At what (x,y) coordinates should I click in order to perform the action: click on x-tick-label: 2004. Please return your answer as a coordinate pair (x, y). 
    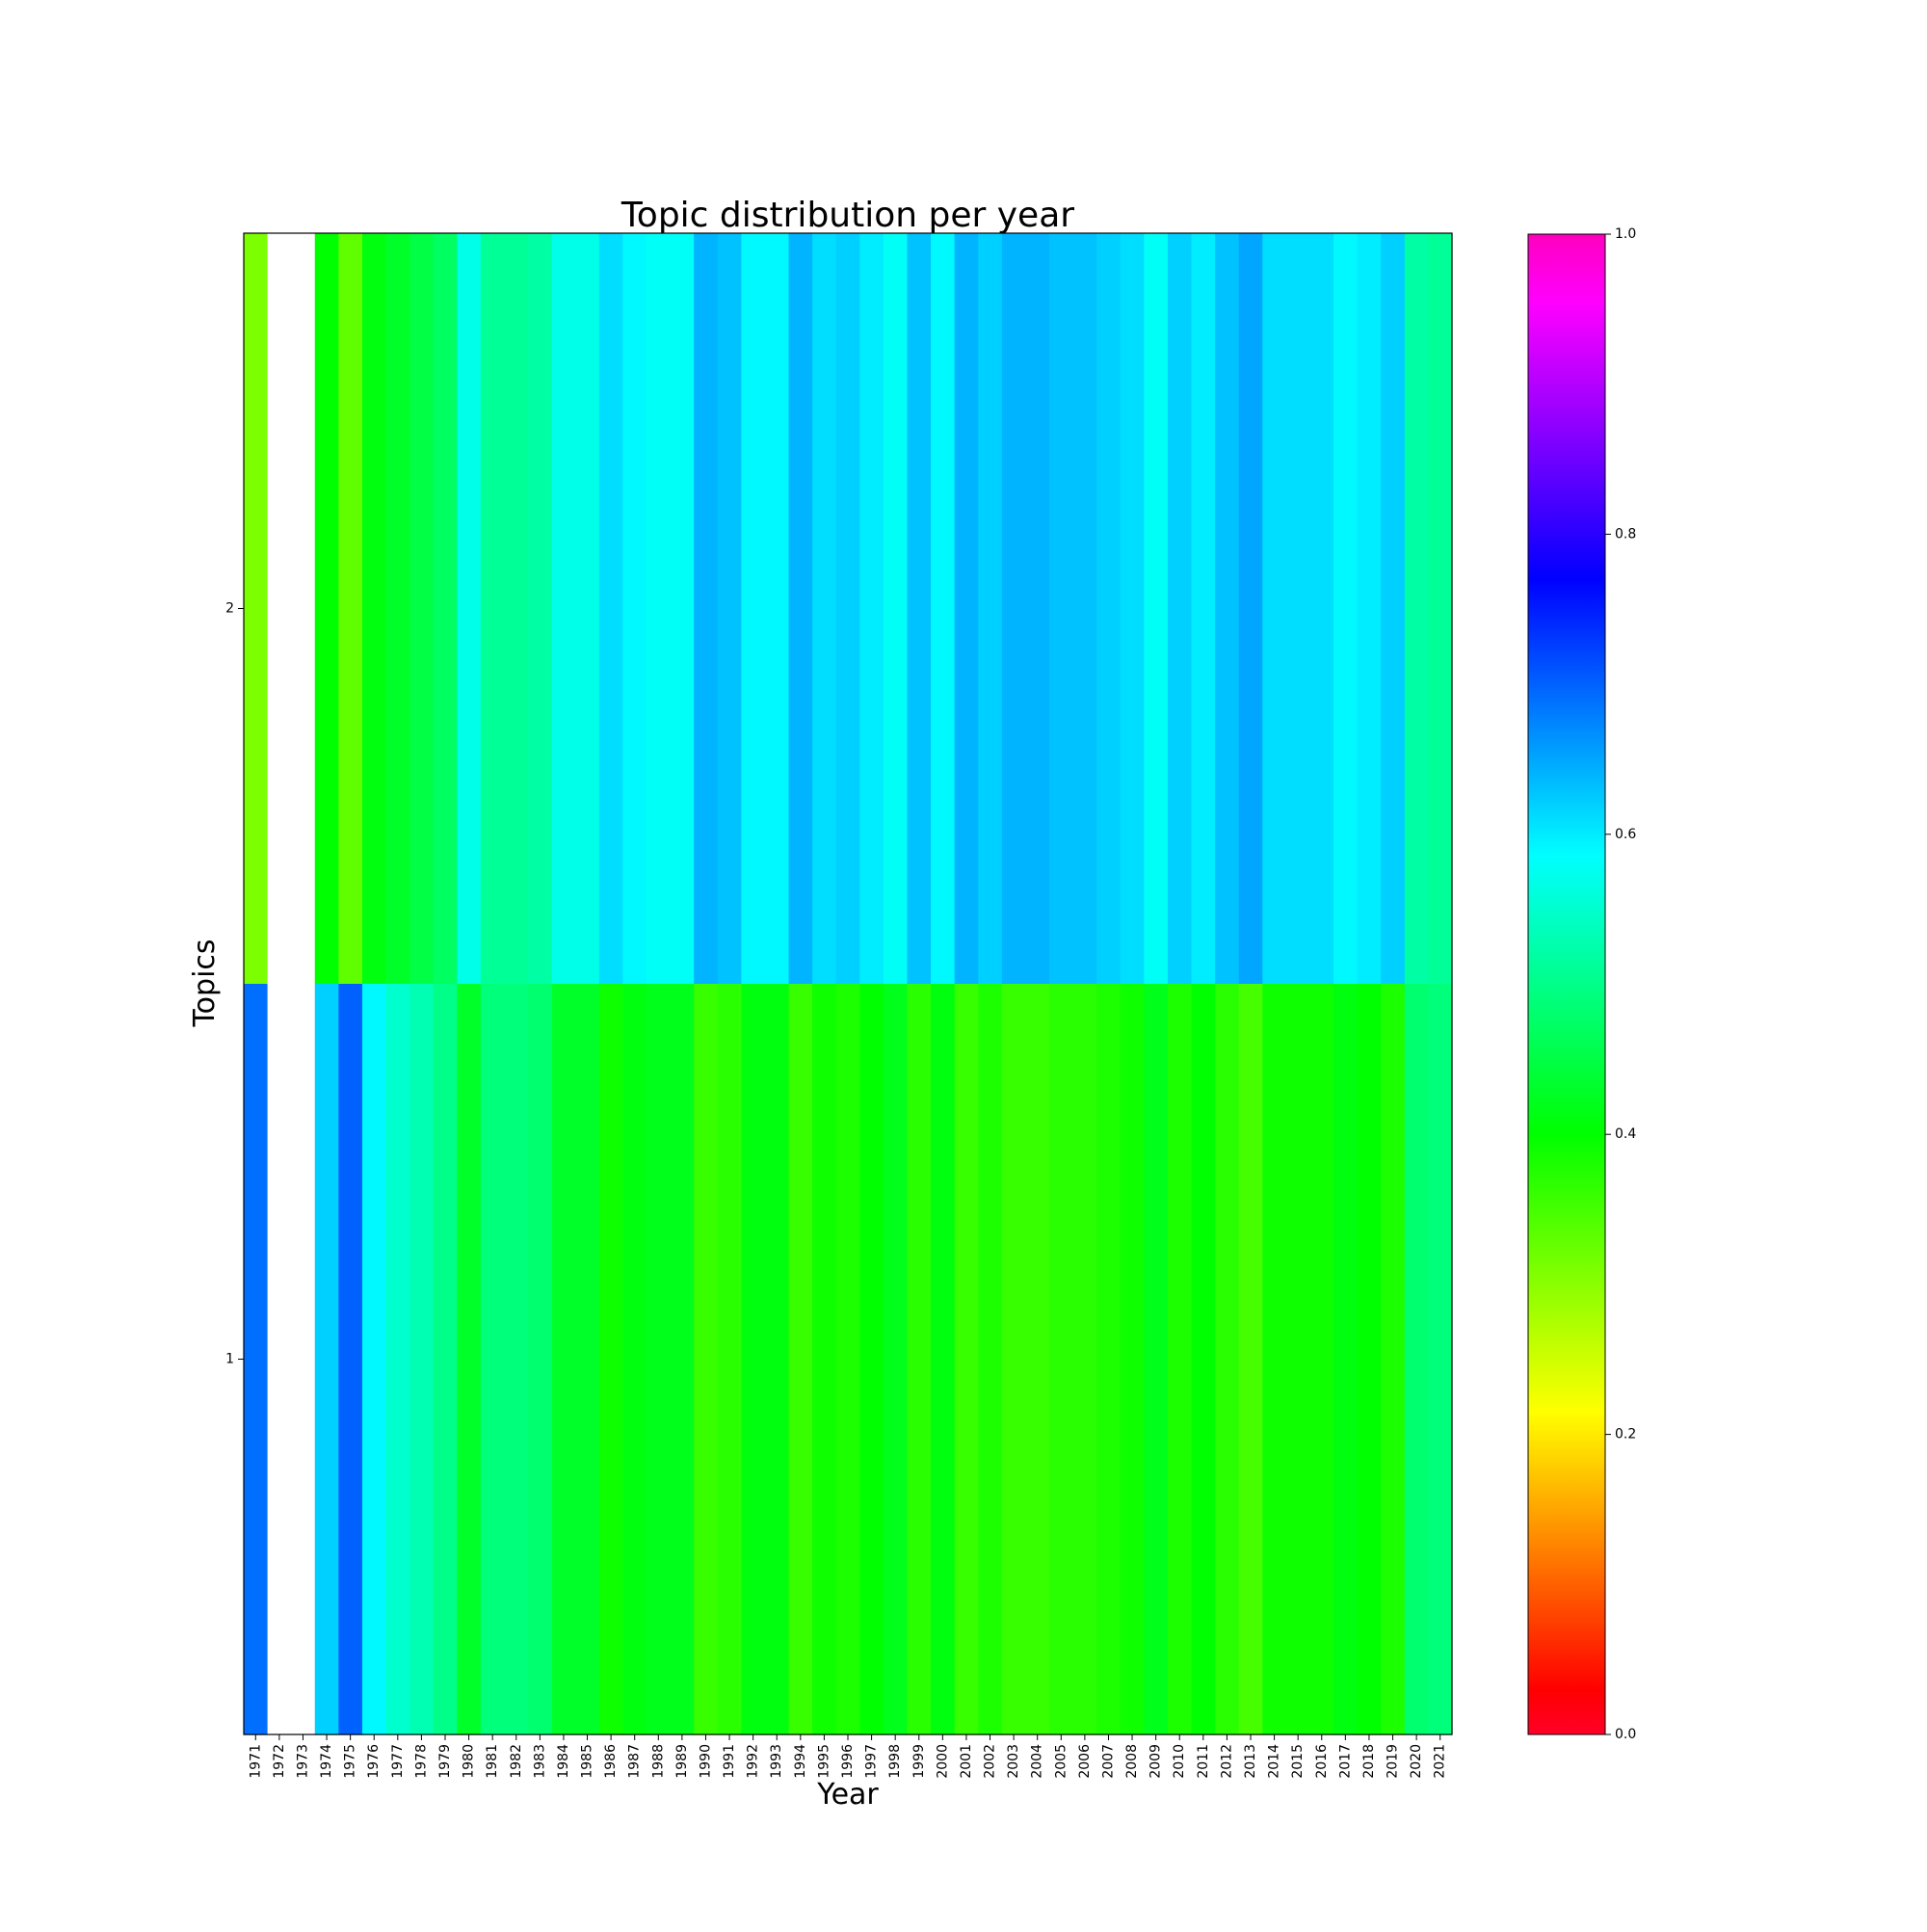
    Looking at the image, I should click on (1037, 1761).